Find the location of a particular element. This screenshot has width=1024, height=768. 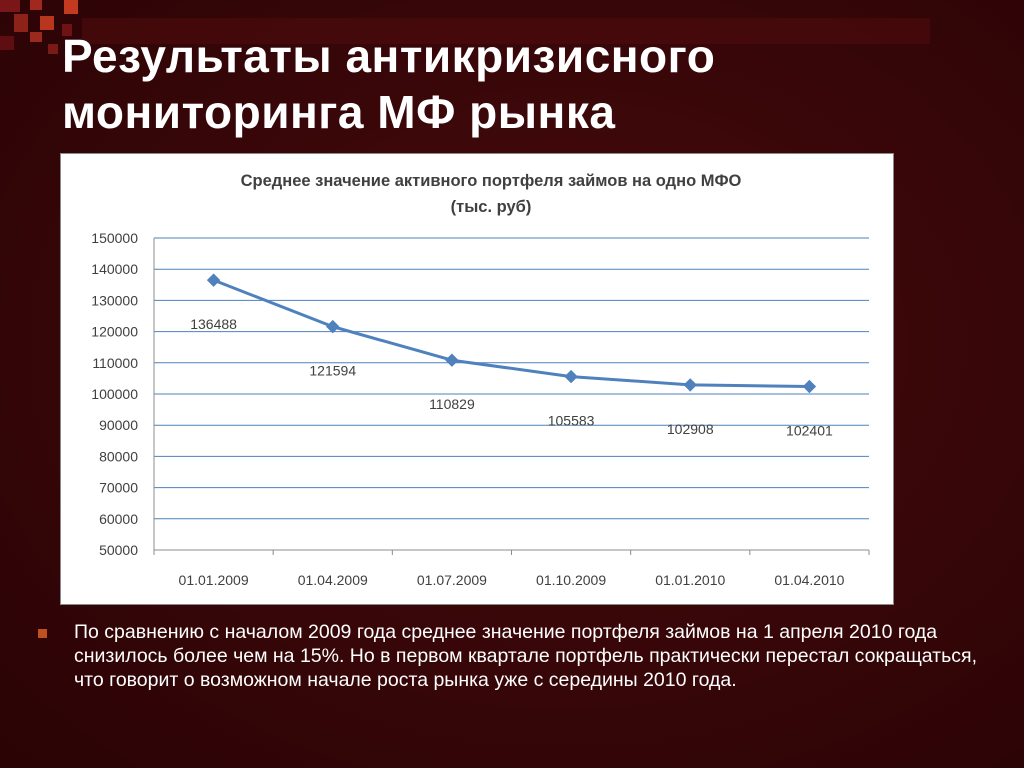

x-tick-label: 01.07.2009 is located at coordinates (452, 580).